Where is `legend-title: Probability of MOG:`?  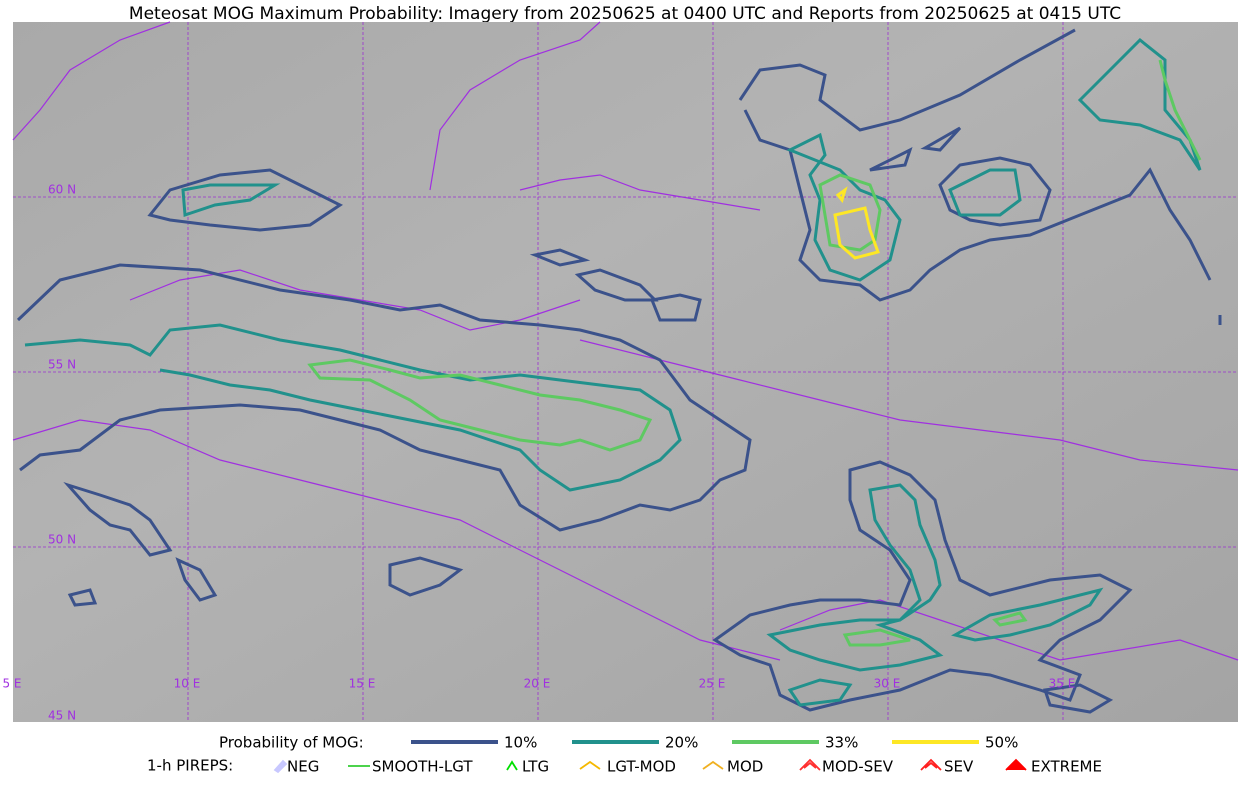
legend-title: Probability of MOG: is located at coordinates (291, 743).